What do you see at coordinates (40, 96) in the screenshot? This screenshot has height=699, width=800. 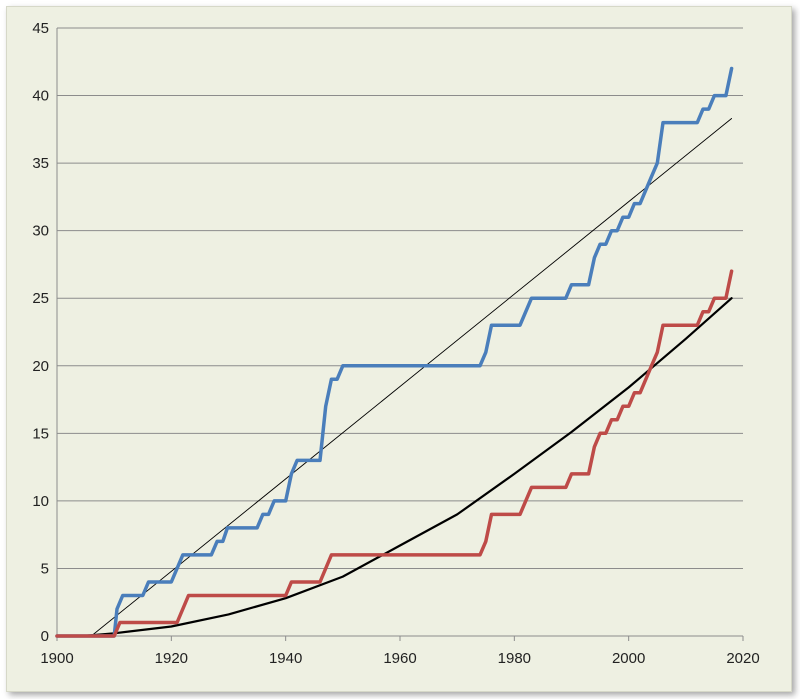 I see `y-tick-label: 40` at bounding box center [40, 96].